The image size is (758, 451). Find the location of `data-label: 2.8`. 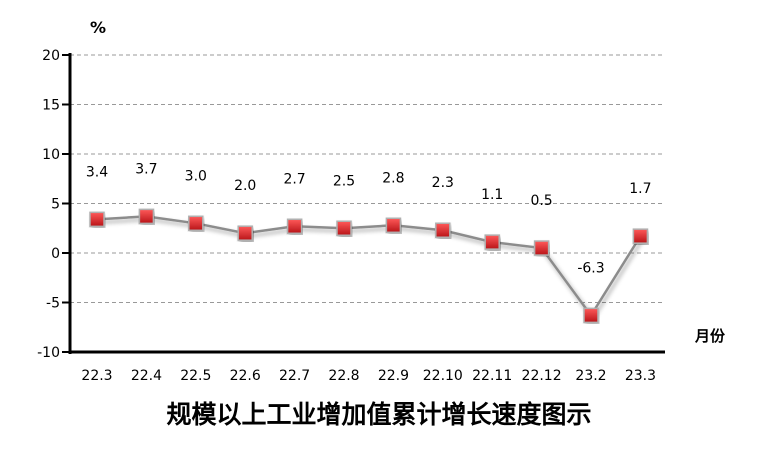

data-label: 2.8 is located at coordinates (393, 178).